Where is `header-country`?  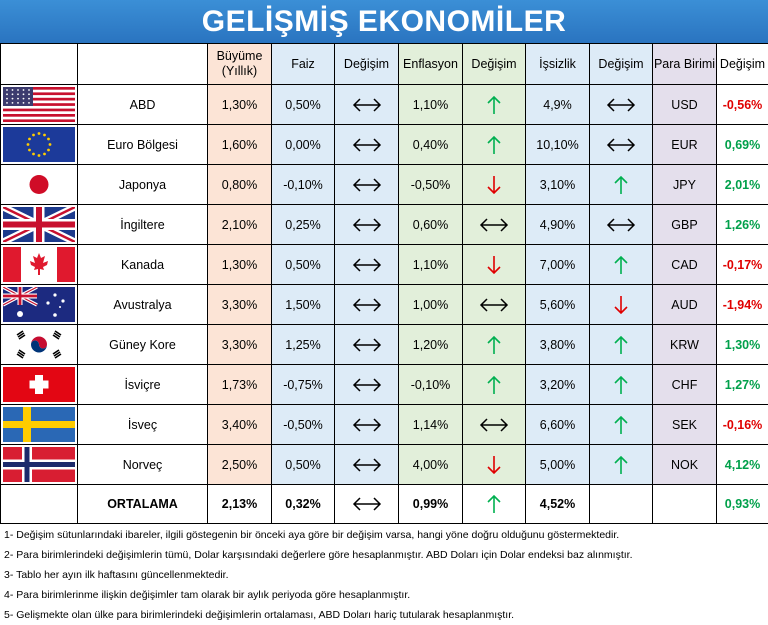
header-country is located at coordinates (143, 64).